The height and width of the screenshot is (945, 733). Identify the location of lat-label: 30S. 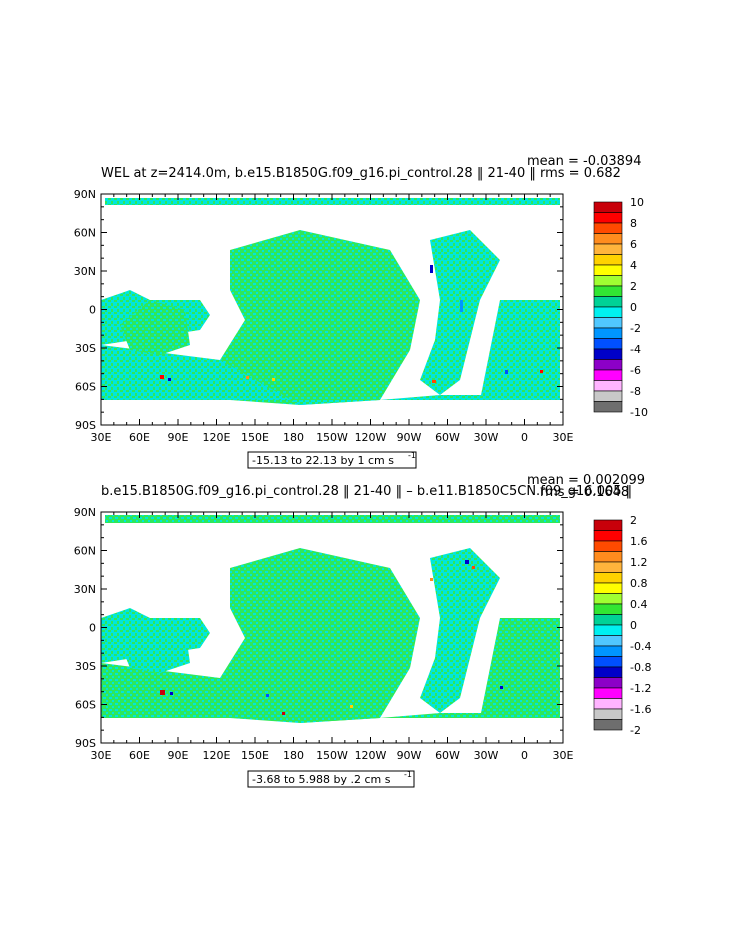
(85, 348).